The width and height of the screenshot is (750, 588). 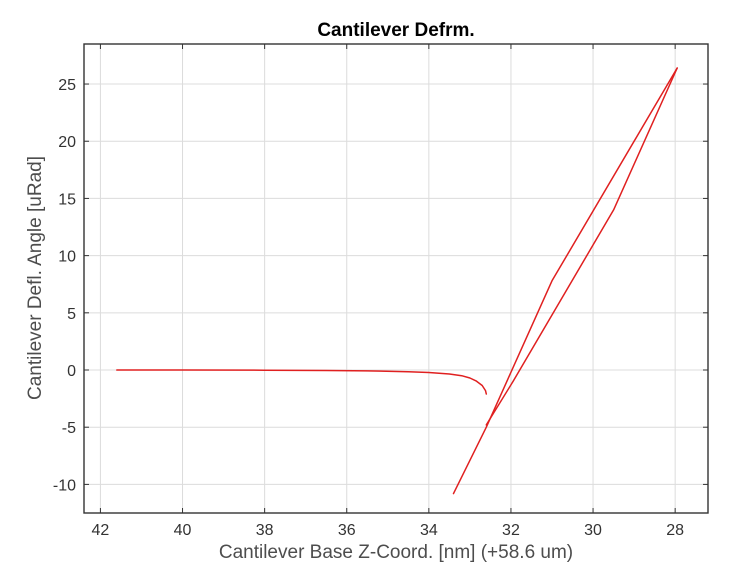 What do you see at coordinates (183, 530) in the screenshot?
I see `x-tick-label: 40` at bounding box center [183, 530].